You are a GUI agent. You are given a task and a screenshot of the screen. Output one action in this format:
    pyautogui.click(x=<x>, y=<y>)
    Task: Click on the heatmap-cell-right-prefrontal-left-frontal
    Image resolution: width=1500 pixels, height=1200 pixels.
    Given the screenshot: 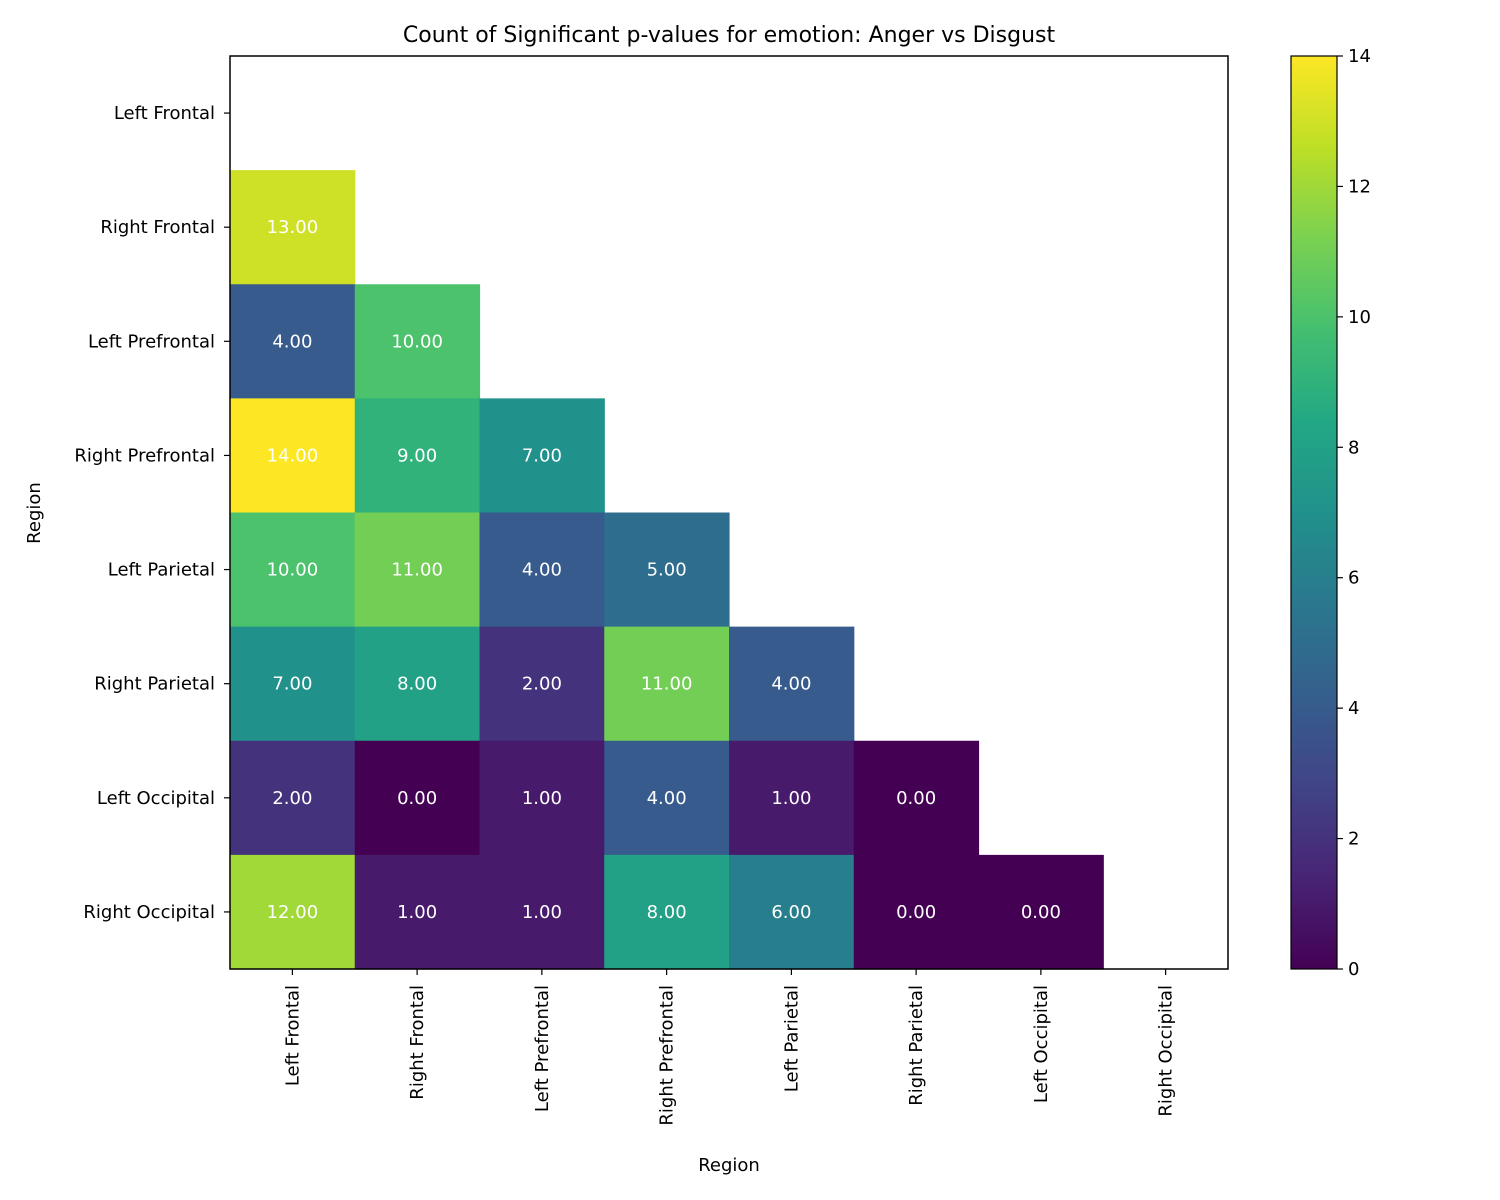 What is the action you would take?
    pyautogui.click(x=293, y=456)
    